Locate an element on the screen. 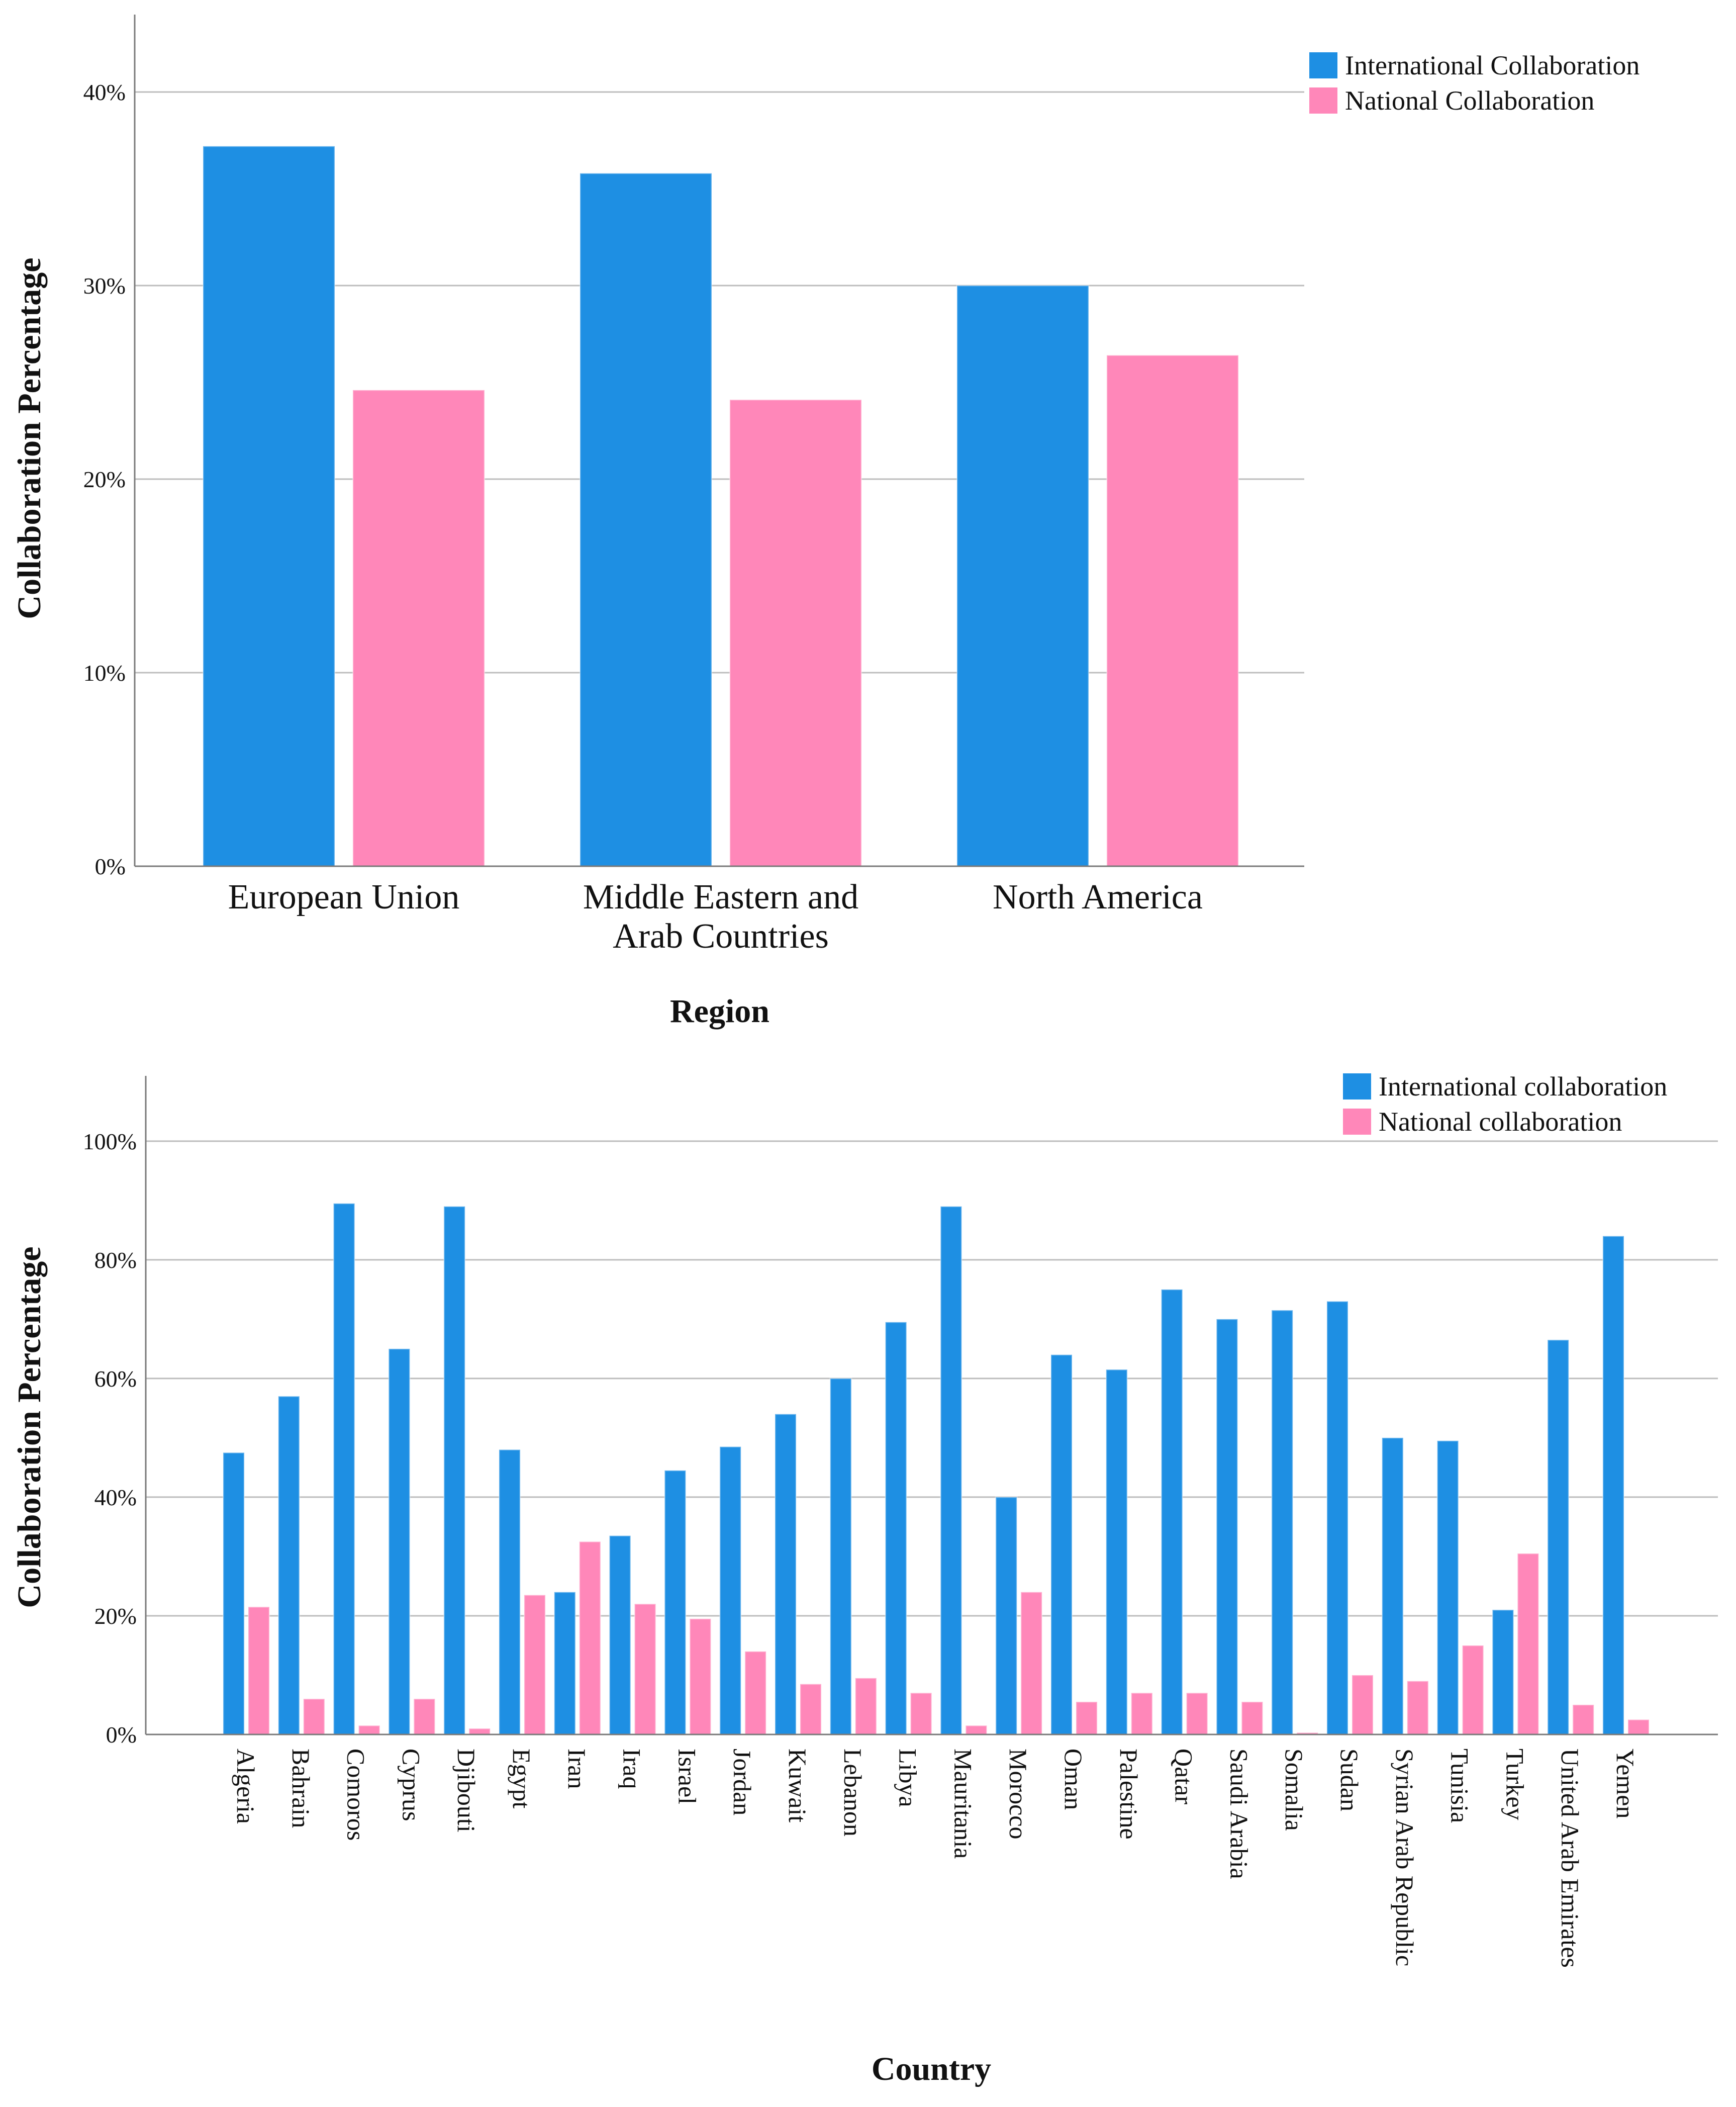  x-tick-label: Tunisia is located at coordinates (1460, 1786).